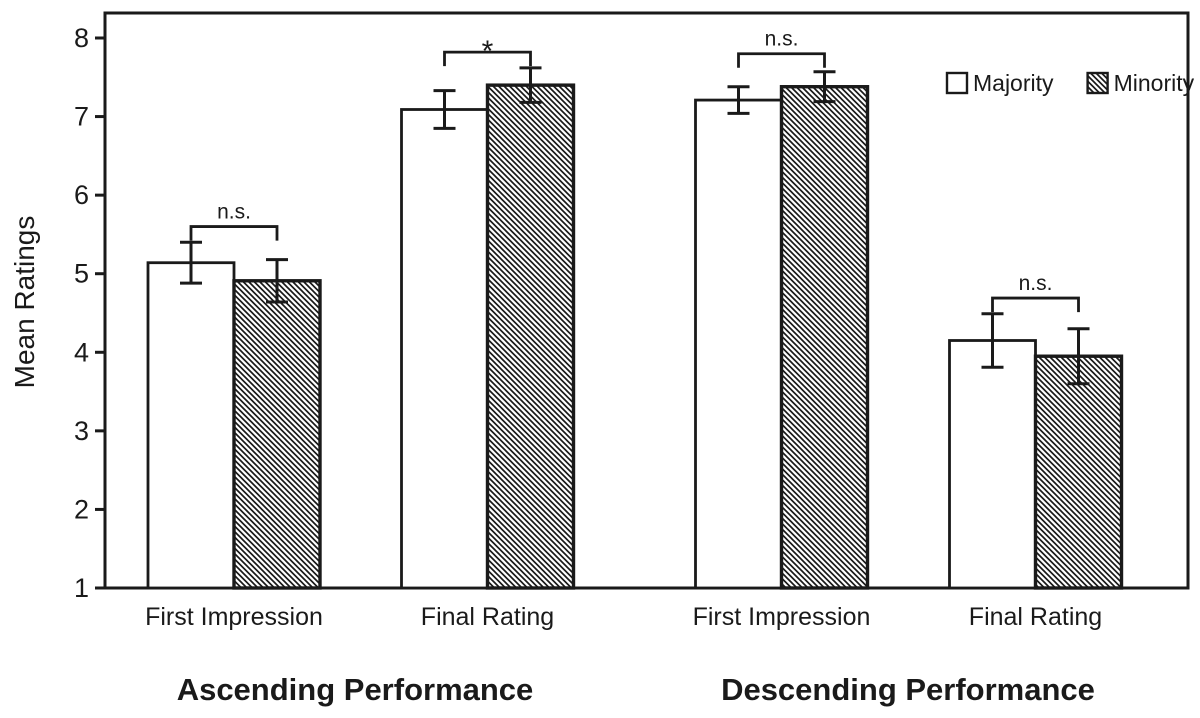 The image size is (1200, 718). I want to click on legend-swatch-hatched, so click(1097, 83).